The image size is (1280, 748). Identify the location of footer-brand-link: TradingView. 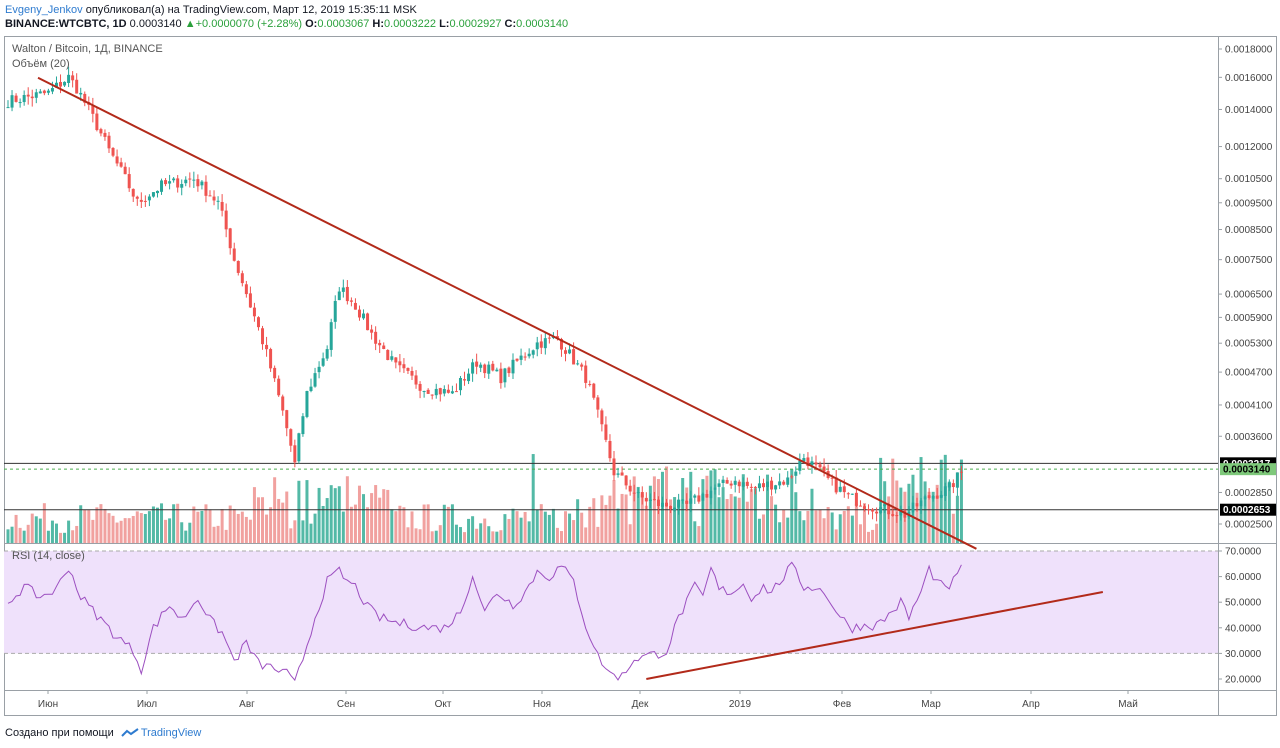
(171, 733).